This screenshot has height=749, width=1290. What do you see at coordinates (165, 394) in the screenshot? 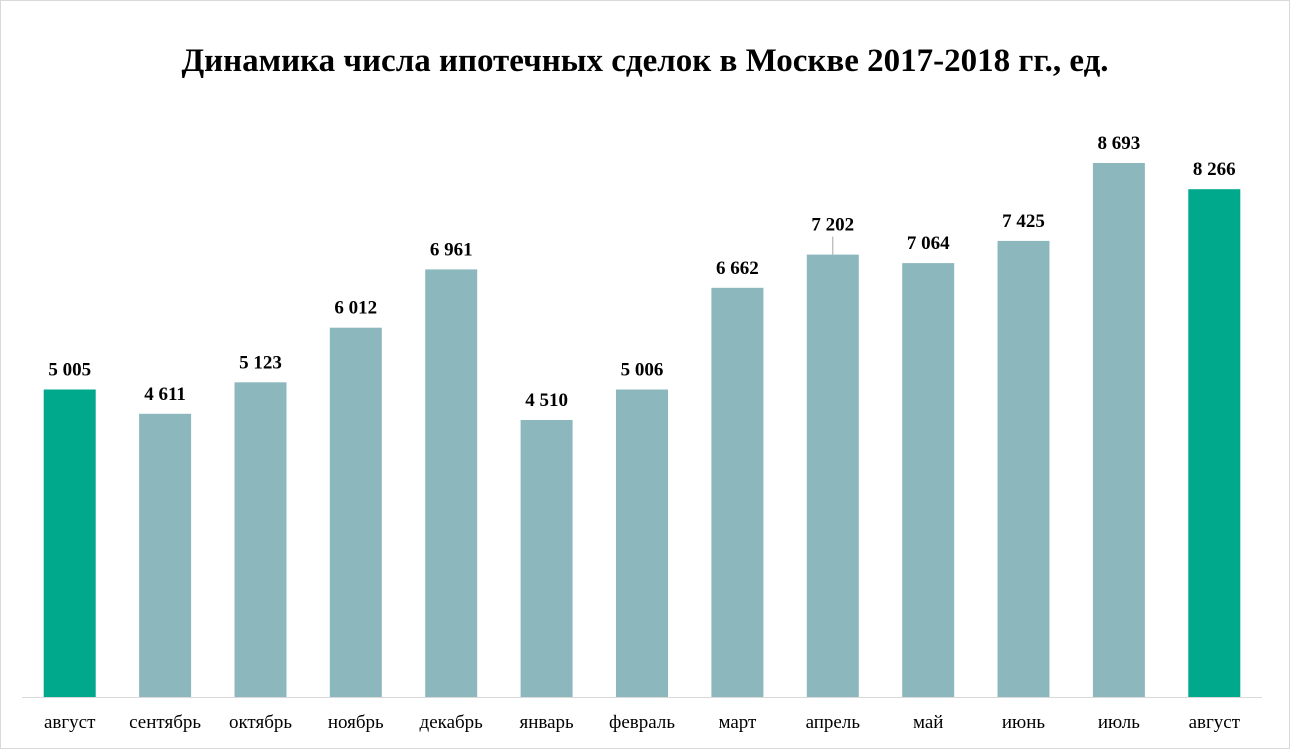
I see `data-label-1: 4 611` at bounding box center [165, 394].